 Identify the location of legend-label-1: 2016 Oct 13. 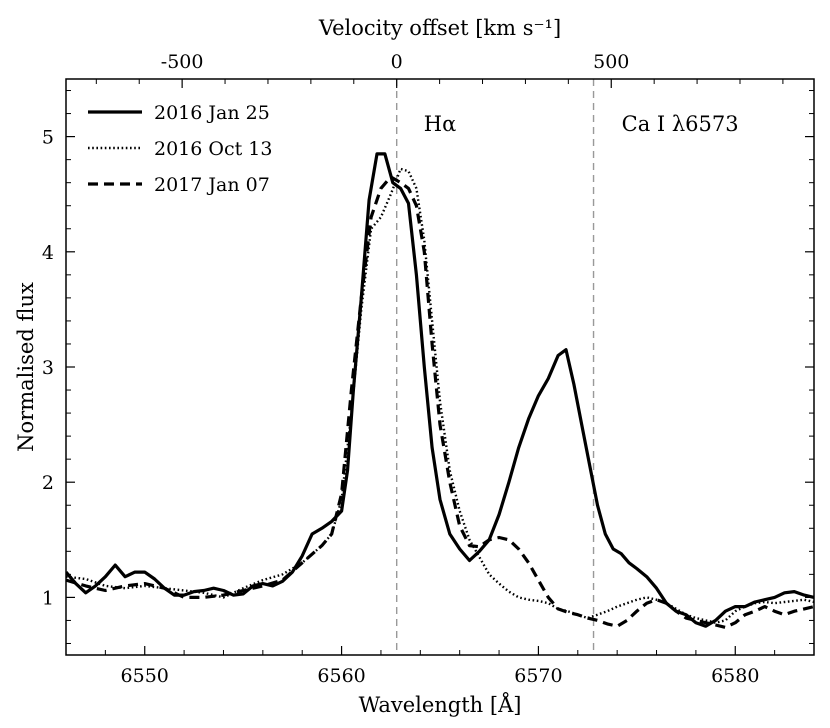
(213, 149).